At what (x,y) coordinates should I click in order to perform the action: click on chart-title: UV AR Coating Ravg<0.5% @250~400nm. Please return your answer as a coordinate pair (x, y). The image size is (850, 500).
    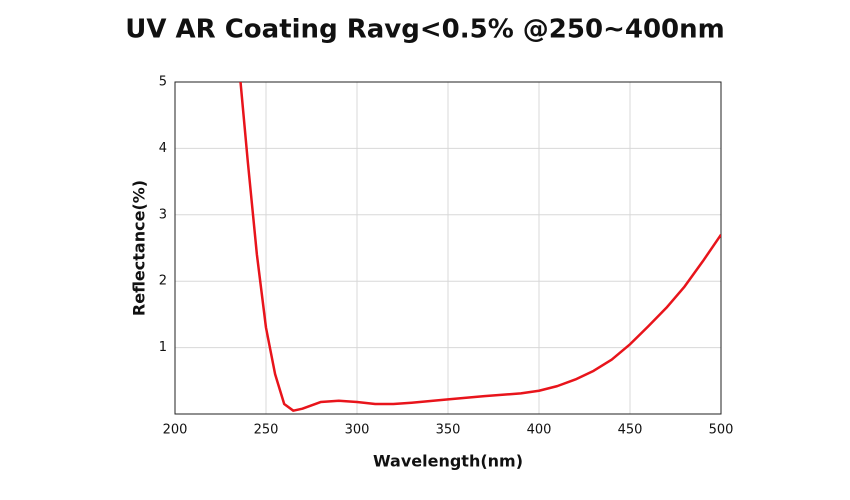
    Looking at the image, I should click on (425, 30).